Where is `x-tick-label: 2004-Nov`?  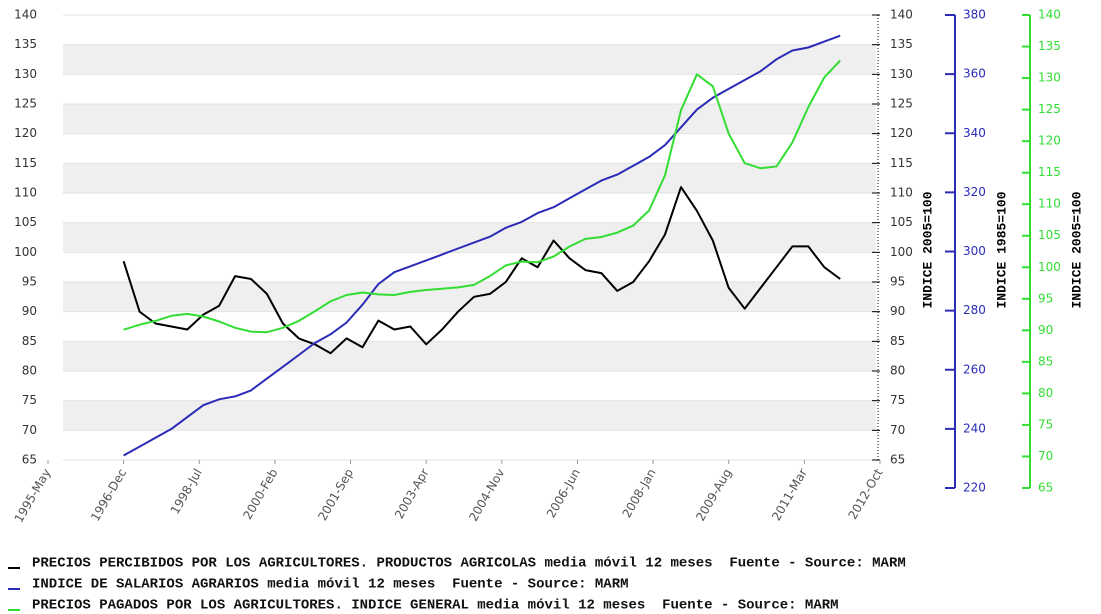
x-tick-label: 2004-Nov is located at coordinates (486, 494).